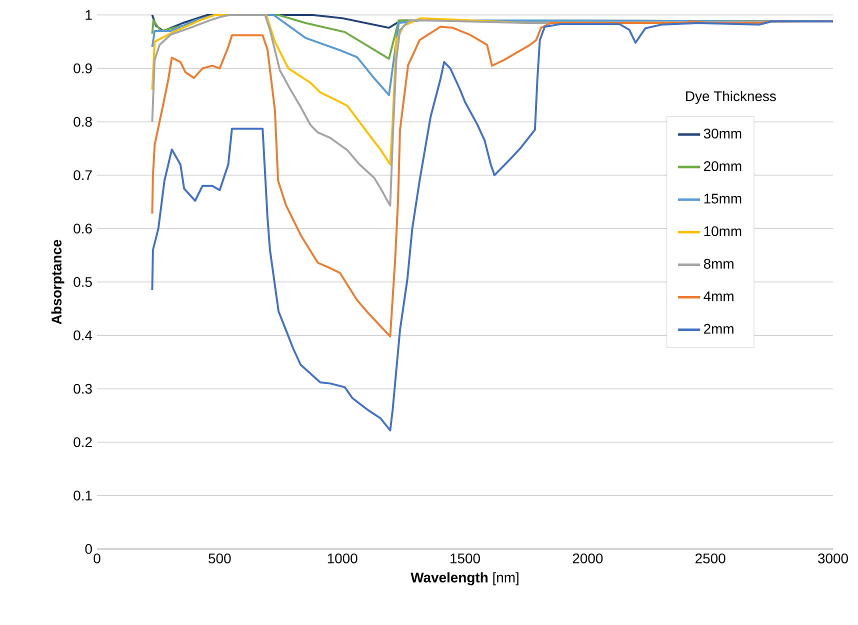 Image resolution: width=858 pixels, height=625 pixels. What do you see at coordinates (88, 549) in the screenshot?
I see `y-tick-label: 0` at bounding box center [88, 549].